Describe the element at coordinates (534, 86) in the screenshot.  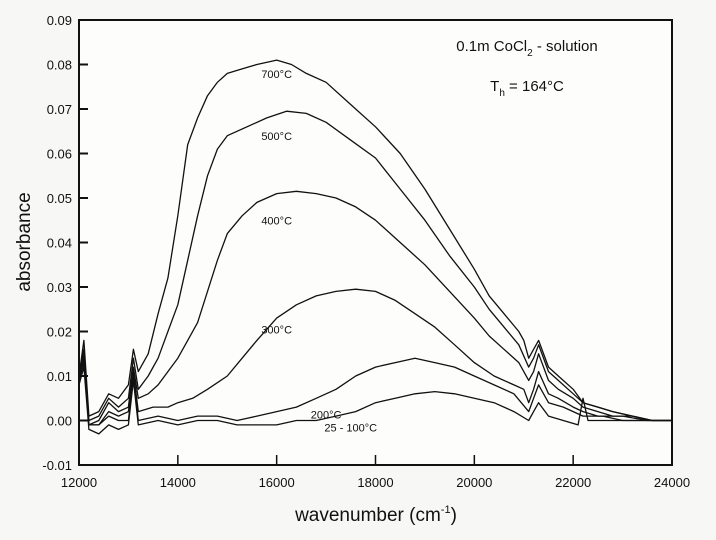
I see `annotation-th-rest: = 164°C` at that location.